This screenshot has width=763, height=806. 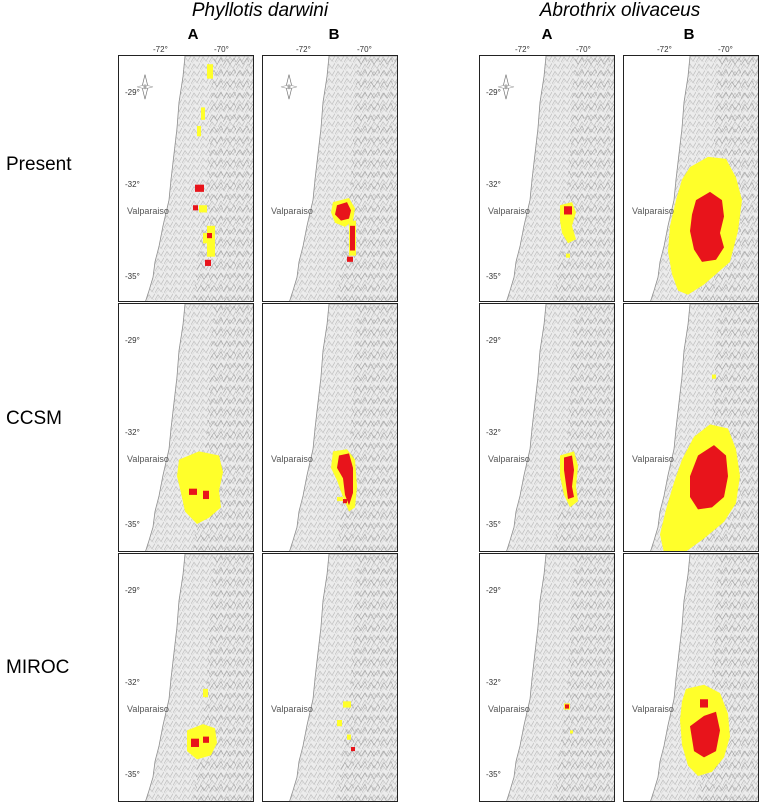 What do you see at coordinates (260, 10) in the screenshot?
I see `species-title-phyllotis: Phyllotis darwini` at bounding box center [260, 10].